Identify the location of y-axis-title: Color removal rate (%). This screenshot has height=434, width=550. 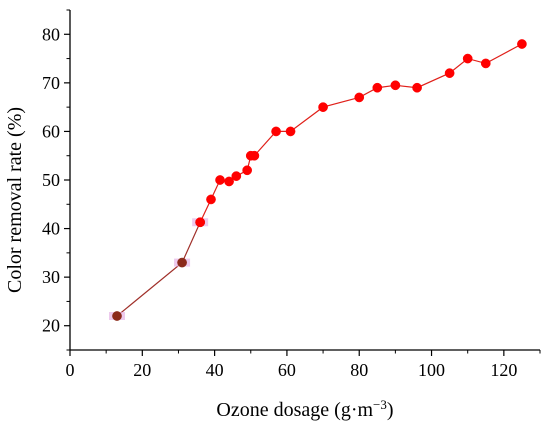
(15, 200).